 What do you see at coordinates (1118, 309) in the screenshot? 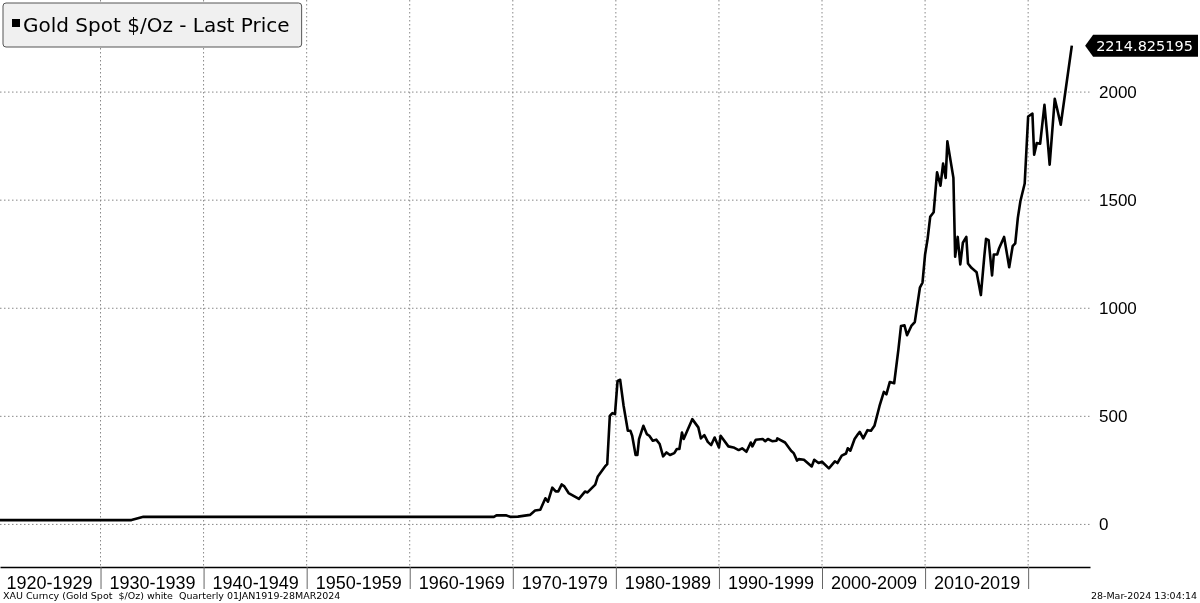
I see `y-tick-label: 1000` at bounding box center [1118, 309].